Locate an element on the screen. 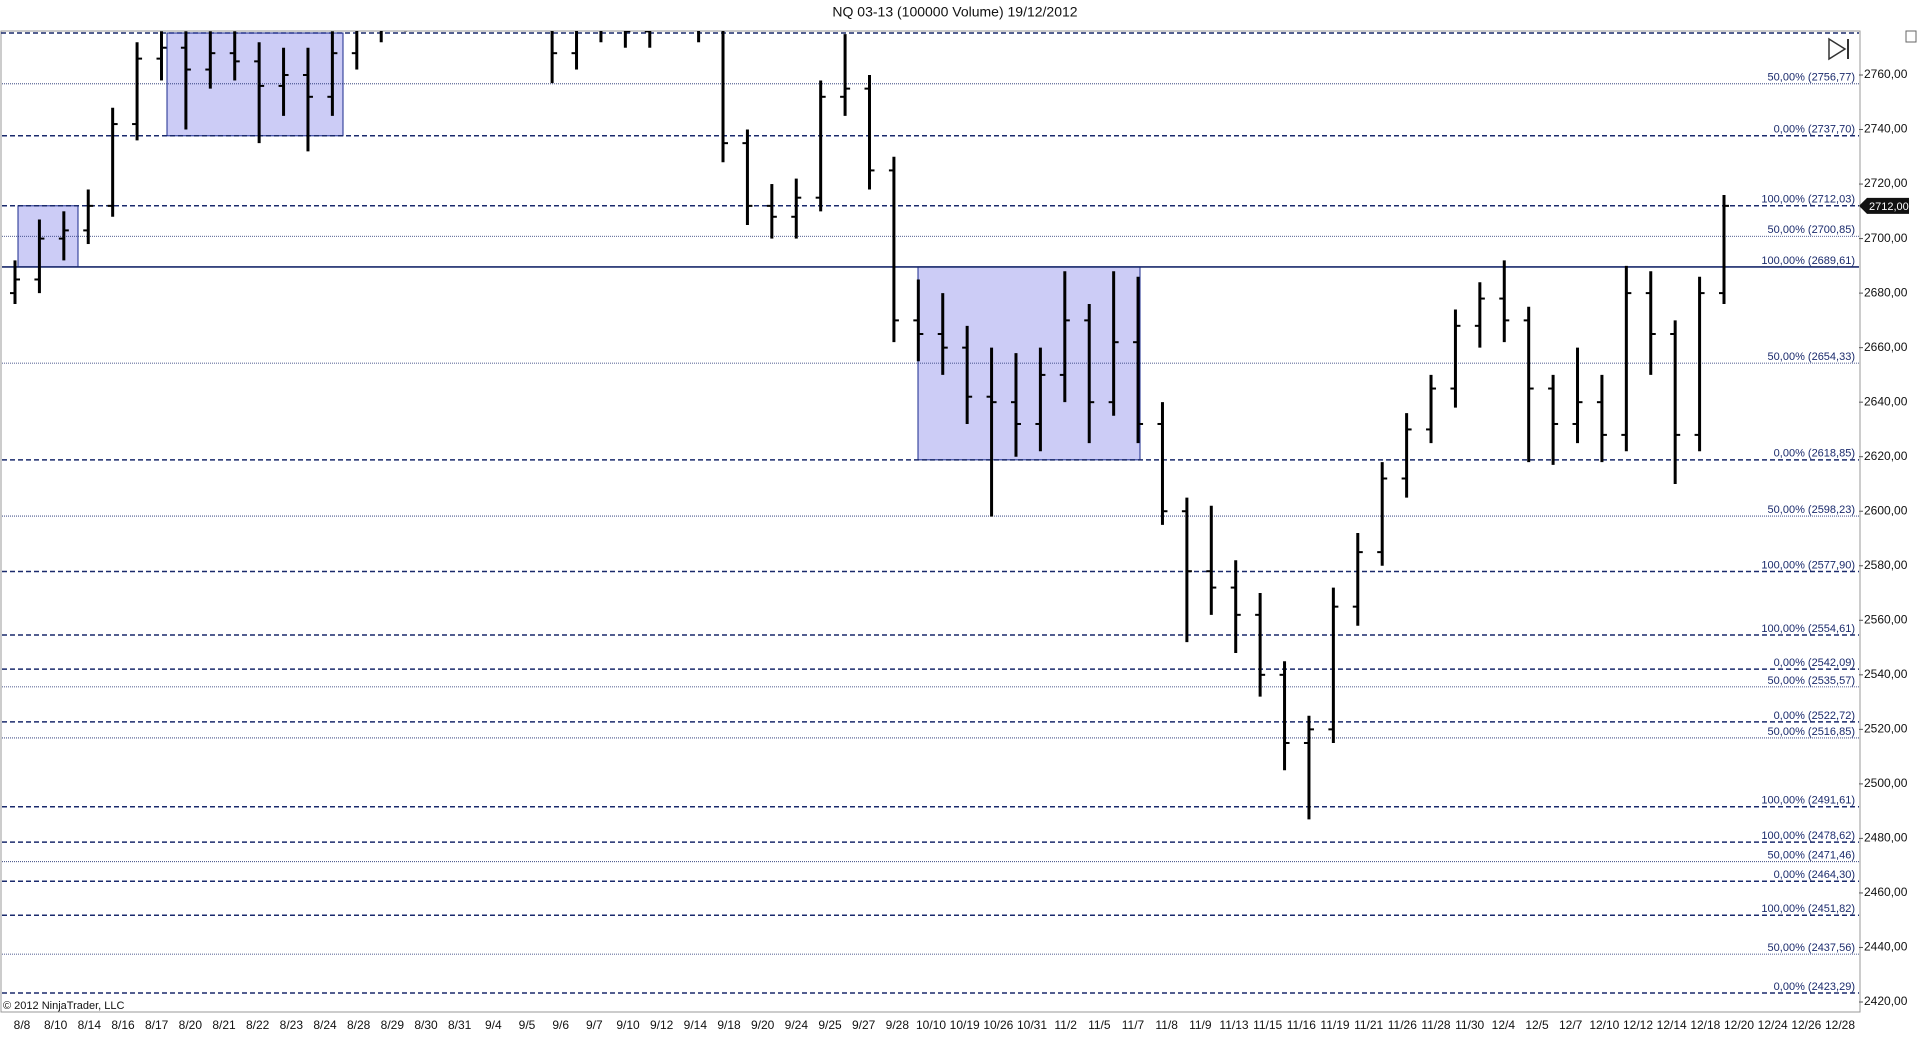 Image resolution: width=1920 pixels, height=1058 pixels. fib-level-label: 50,00% (2535,57) is located at coordinates (1811, 681).